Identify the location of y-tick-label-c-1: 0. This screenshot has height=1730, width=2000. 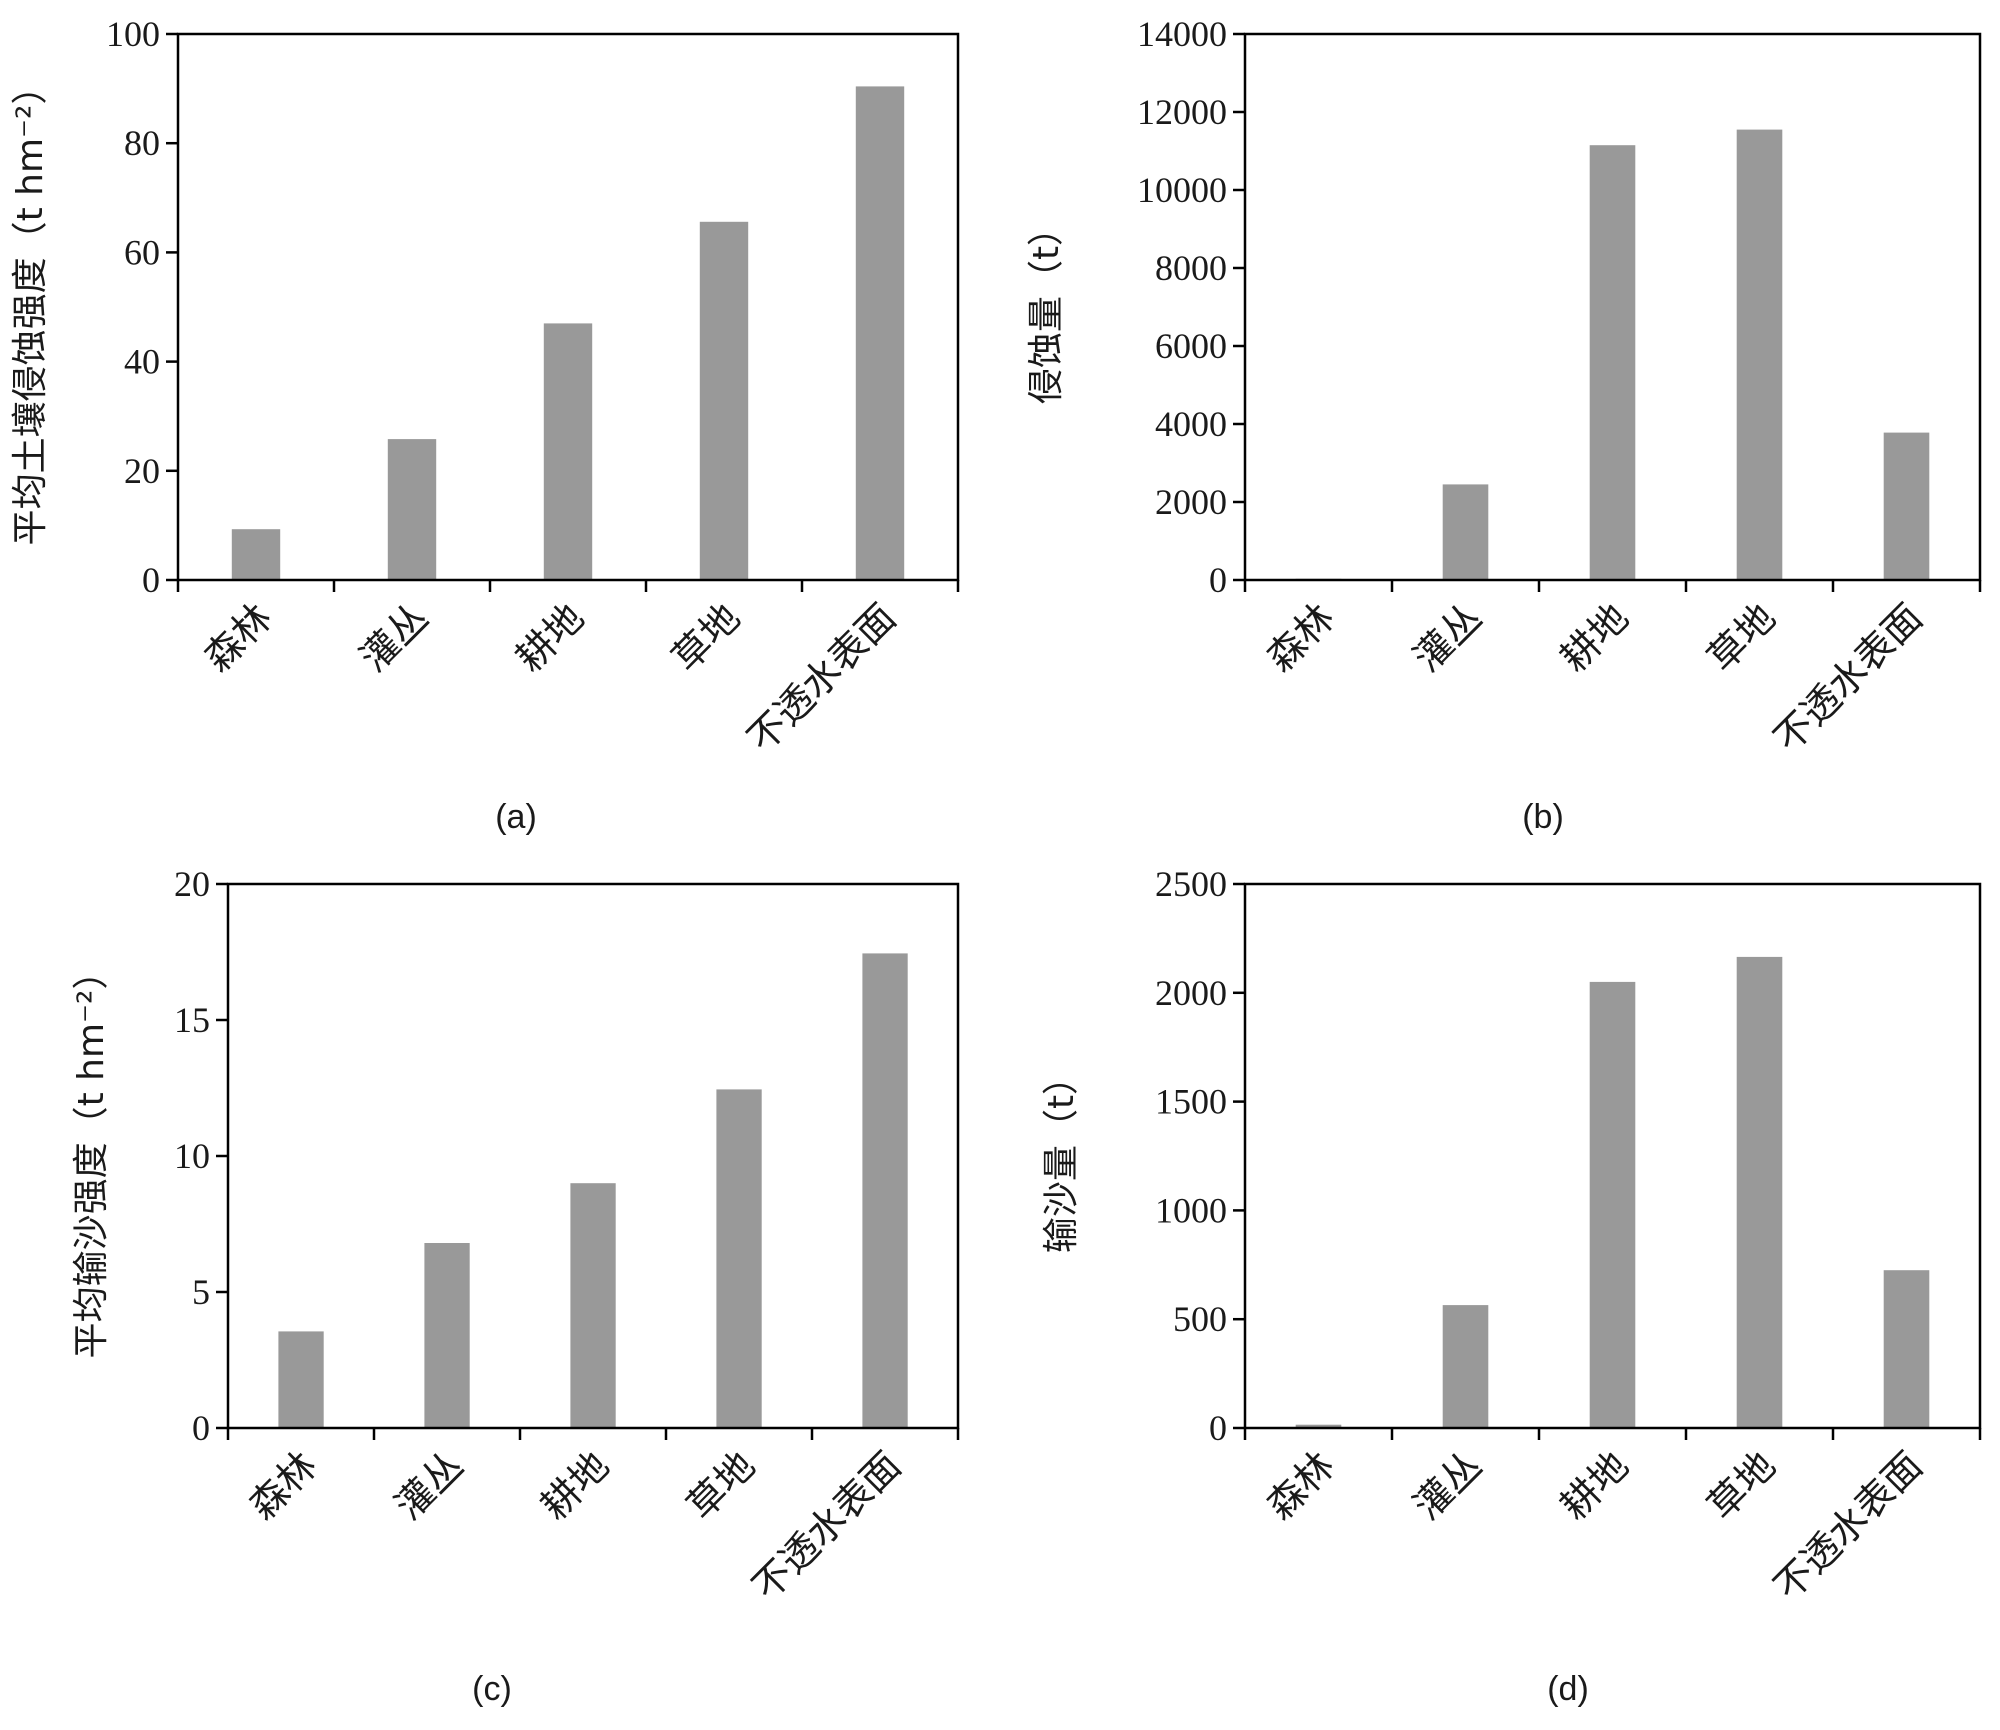
(201, 1428).